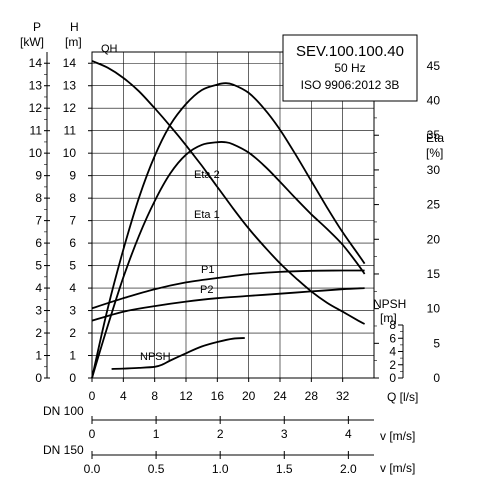  Describe the element at coordinates (206, 290) in the screenshot. I see `series-label-p2: P2` at that location.